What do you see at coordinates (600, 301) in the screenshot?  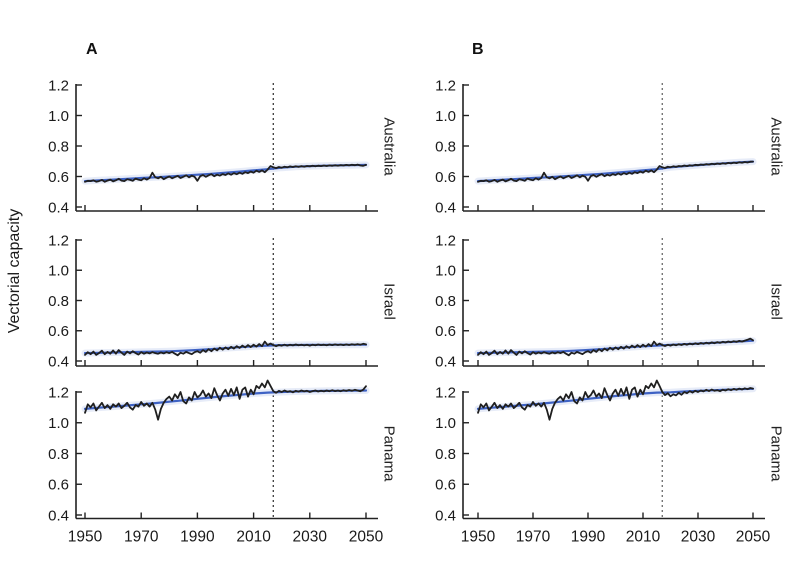 I see `panel-b-israel: 0.4 0.6 0.8 1.0 1.2` at bounding box center [600, 301].